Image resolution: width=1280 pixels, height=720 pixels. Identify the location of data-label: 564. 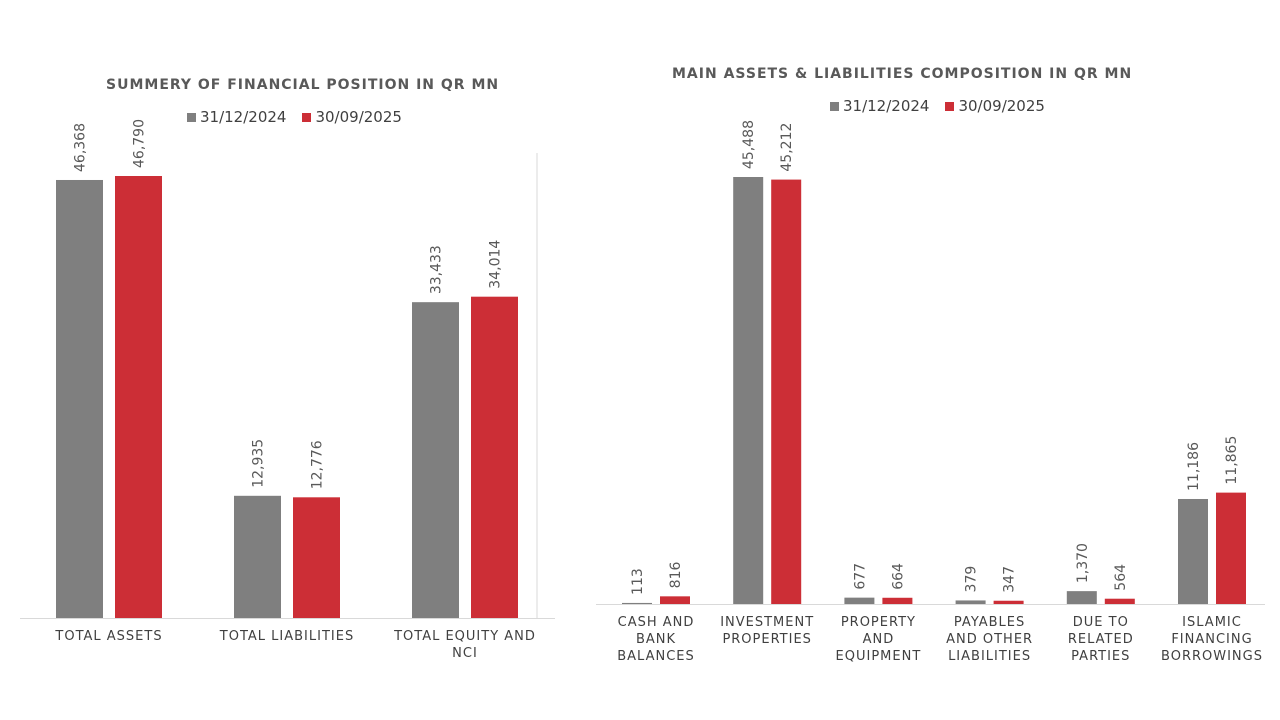
(1121, 577).